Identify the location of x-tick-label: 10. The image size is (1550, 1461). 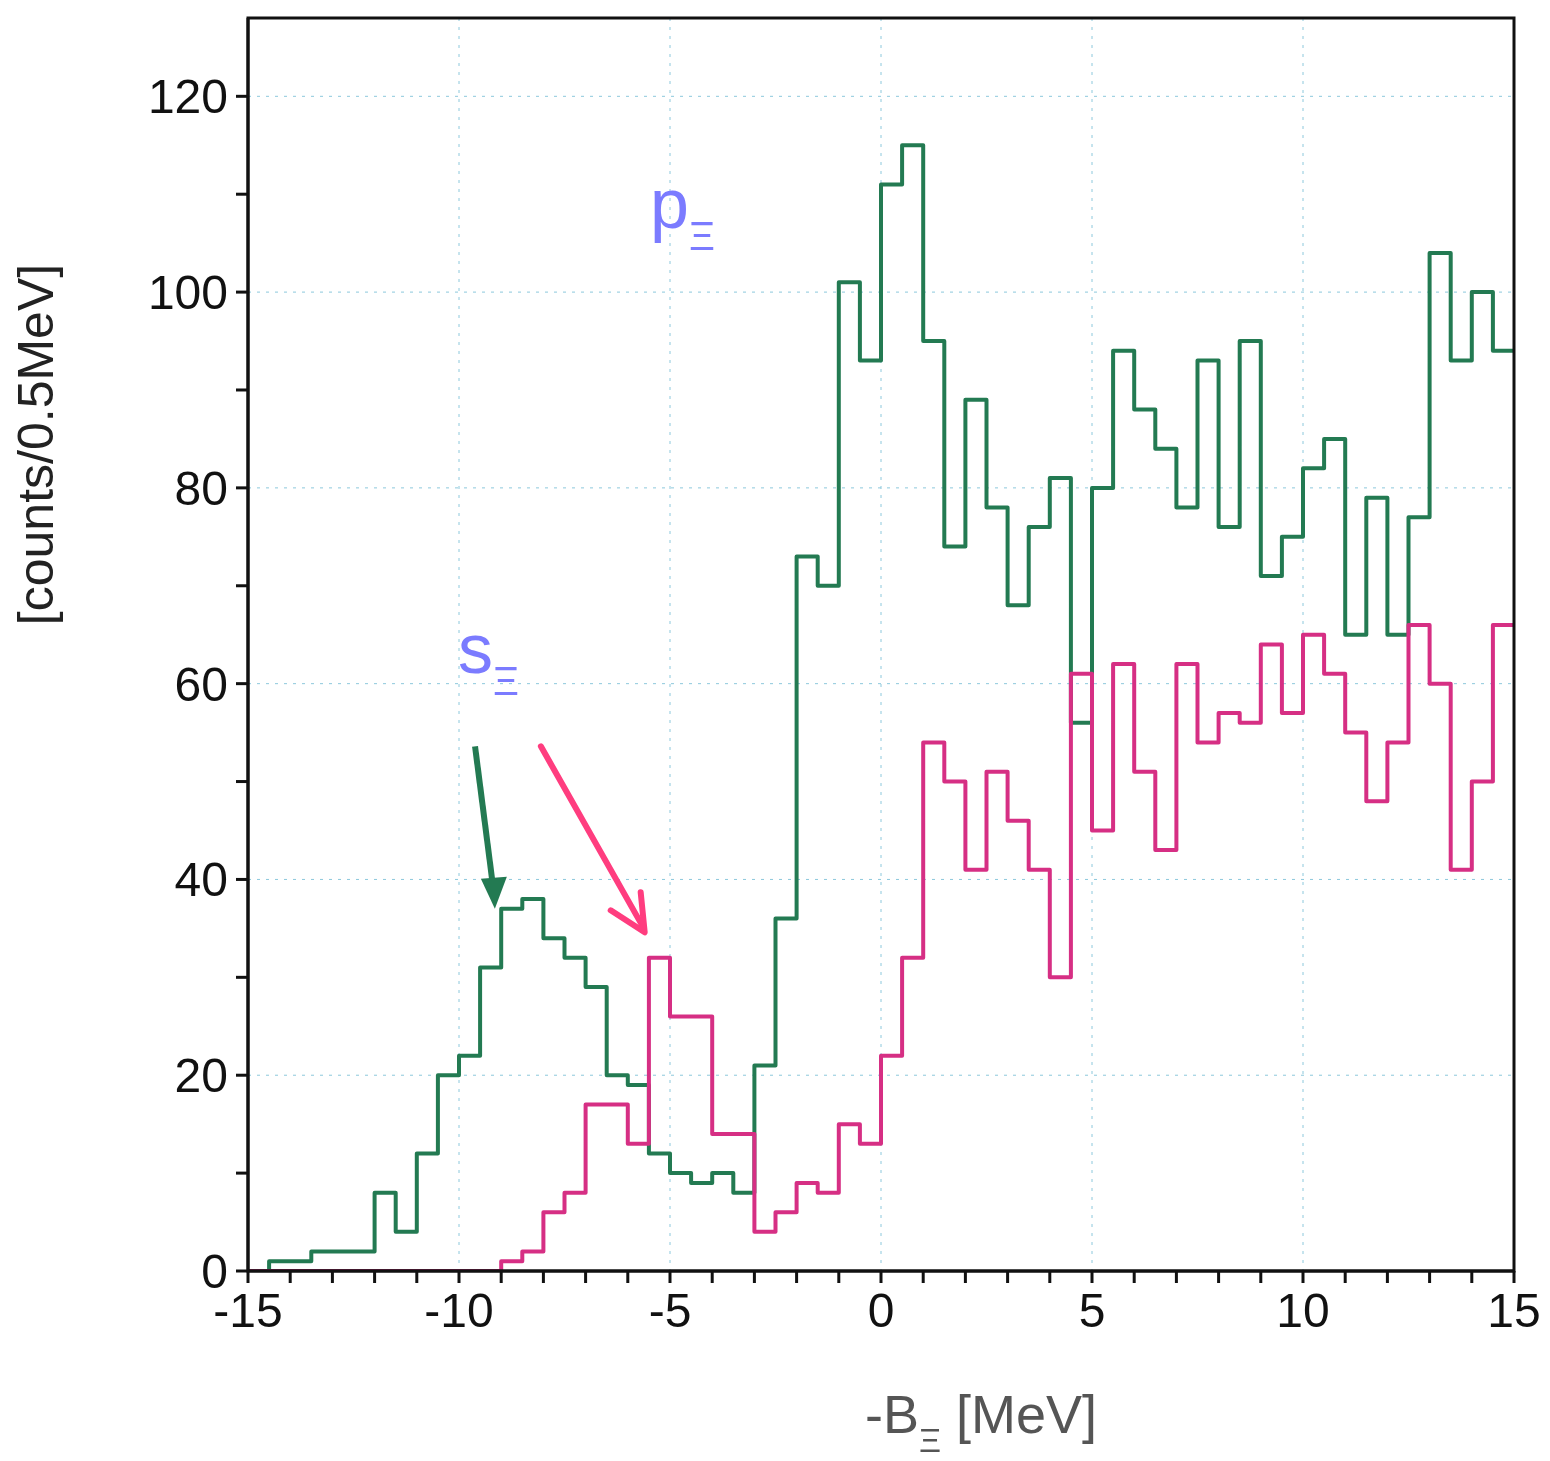
(1303, 1311).